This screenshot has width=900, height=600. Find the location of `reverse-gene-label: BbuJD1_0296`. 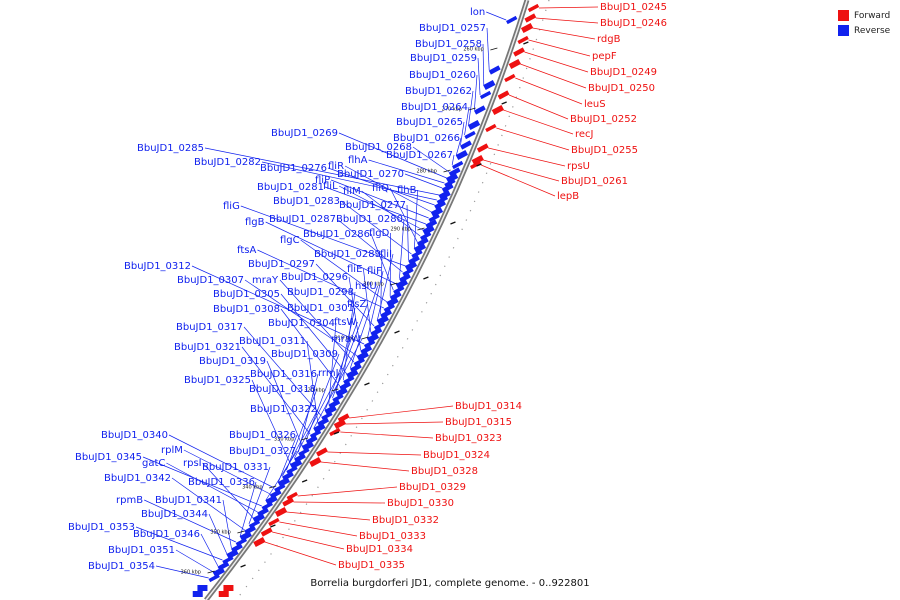

reverse-gene-label: BbuJD1_0296 is located at coordinates (314, 277).